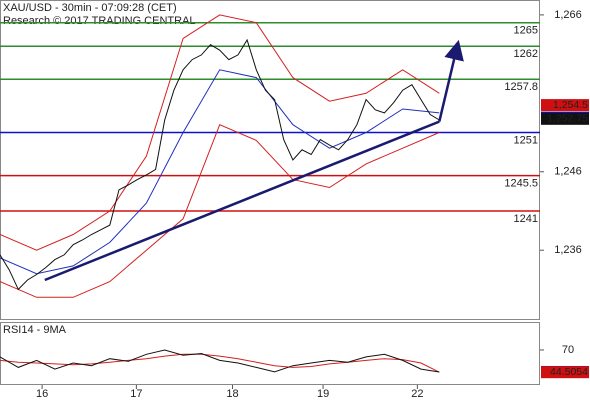 The height and width of the screenshot is (400, 590). What do you see at coordinates (568, 172) in the screenshot?
I see `y-tick-label: 1,246` at bounding box center [568, 172].